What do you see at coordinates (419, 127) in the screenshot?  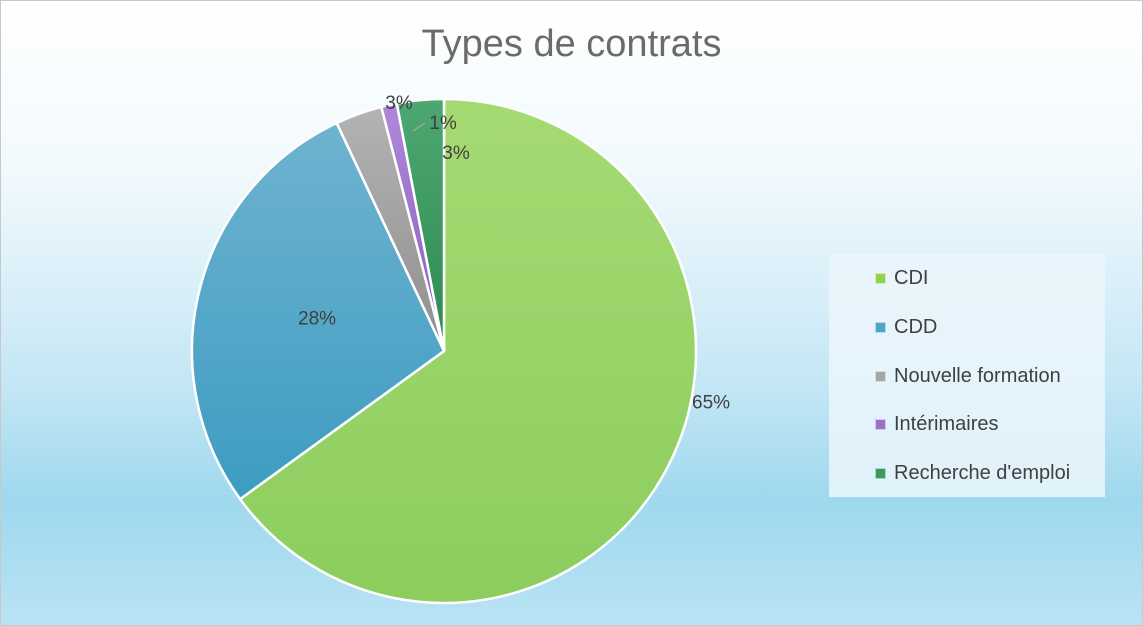 I see `data-label-leader-line` at bounding box center [419, 127].